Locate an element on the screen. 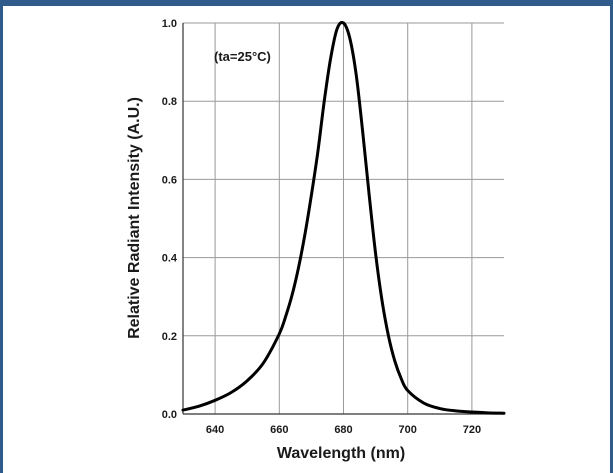  frame-right-border is located at coordinates (611, 236).